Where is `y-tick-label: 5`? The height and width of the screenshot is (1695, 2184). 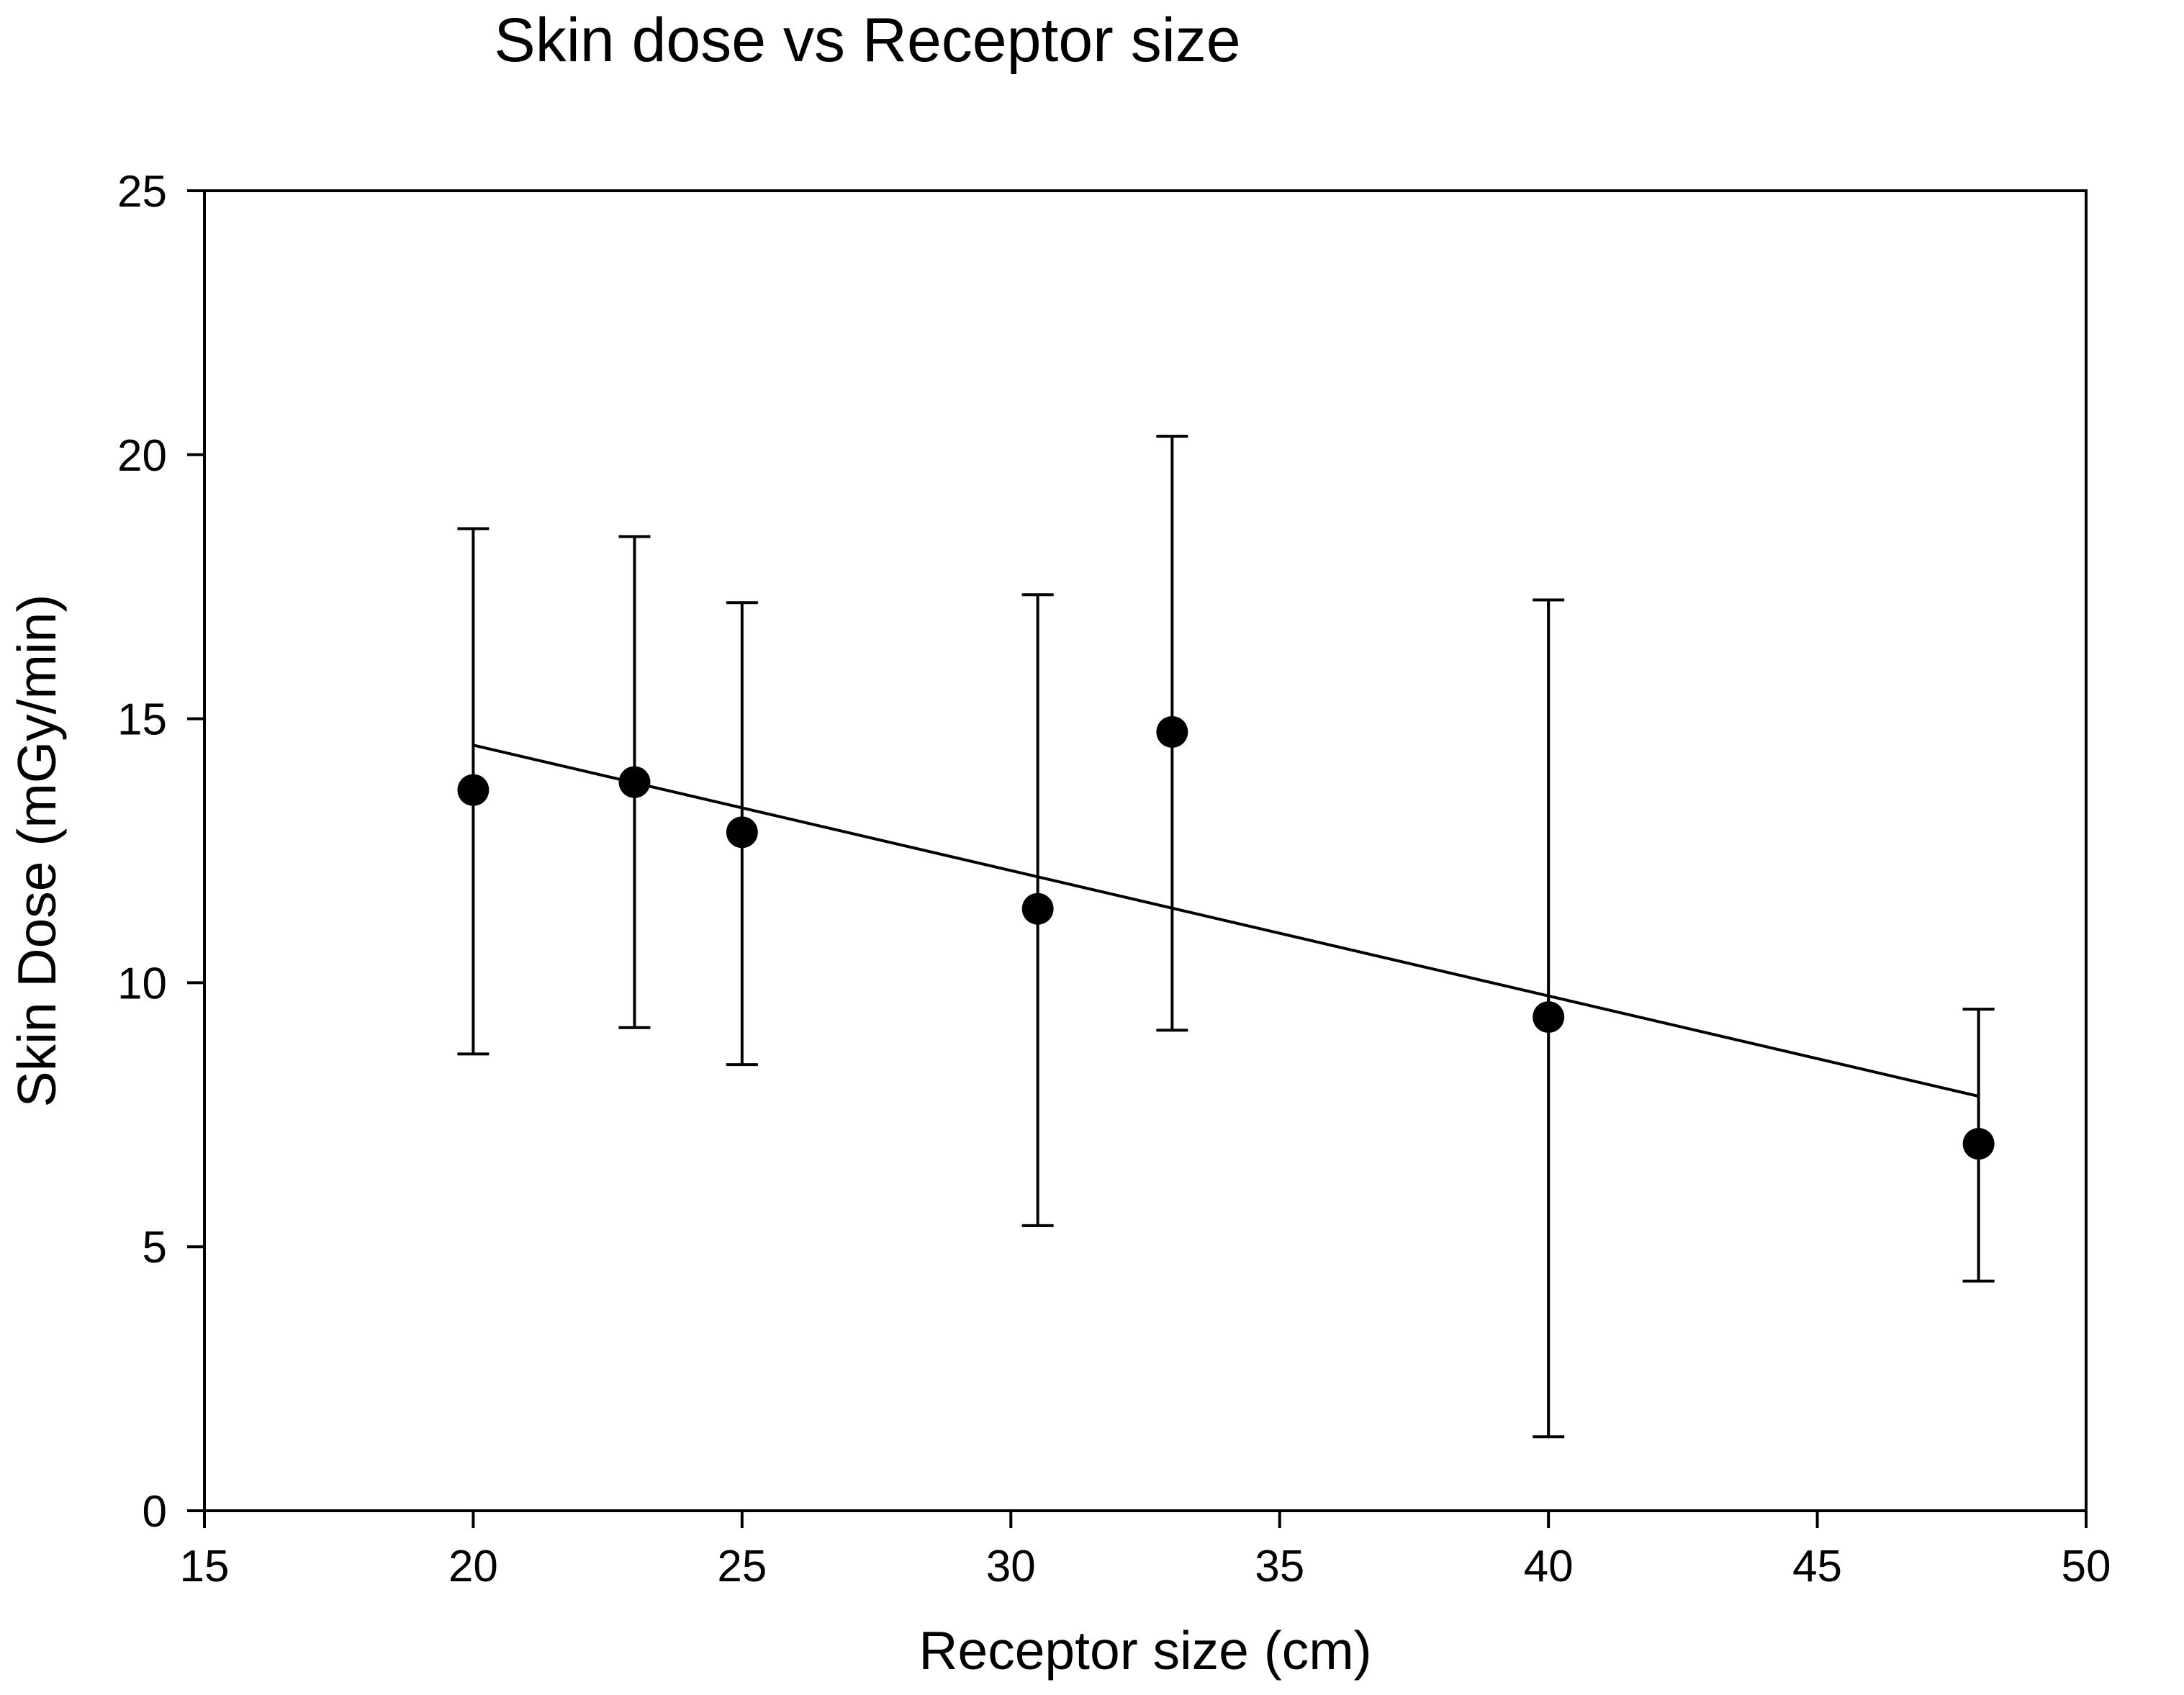 y-tick-label: 5 is located at coordinates (155, 1248).